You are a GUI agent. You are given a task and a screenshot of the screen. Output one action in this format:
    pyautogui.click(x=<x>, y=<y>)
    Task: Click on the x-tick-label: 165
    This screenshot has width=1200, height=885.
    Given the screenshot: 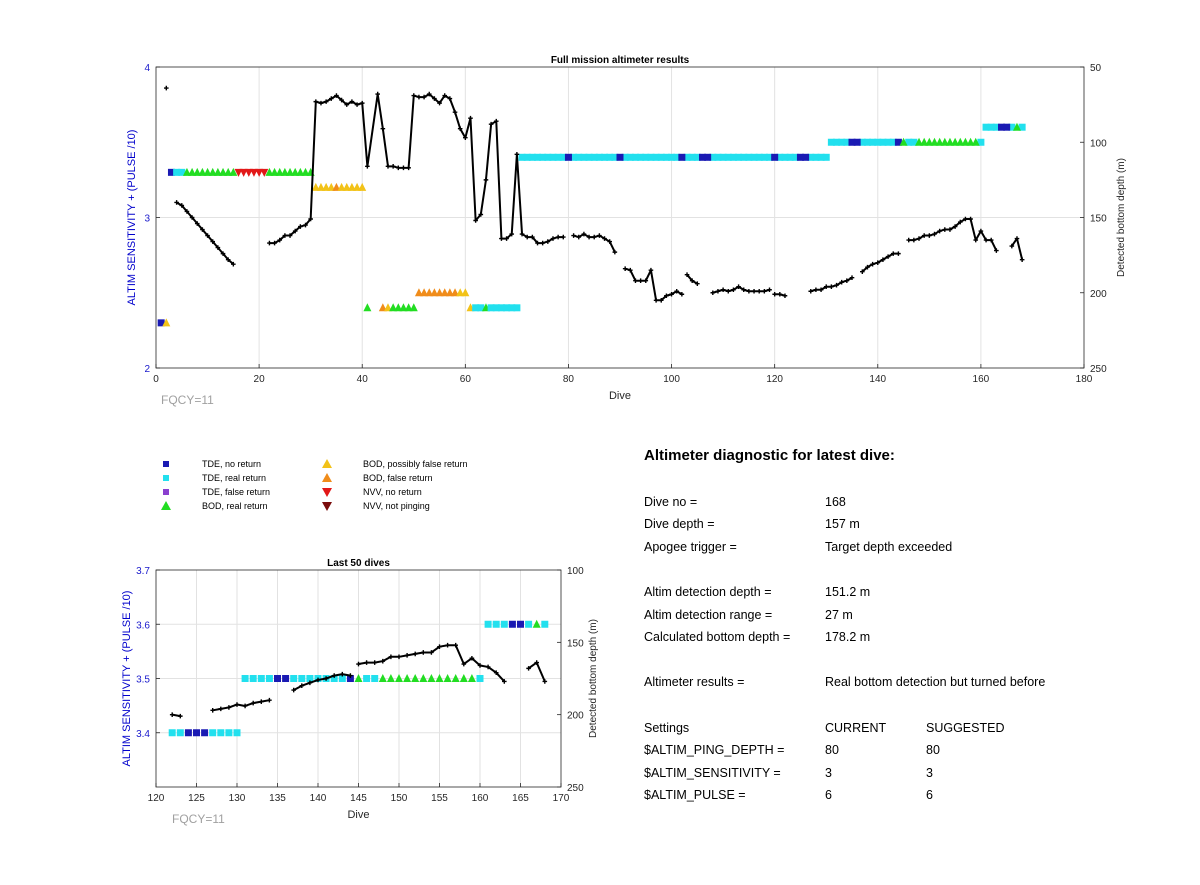 What is the action you would take?
    pyautogui.click(x=520, y=798)
    